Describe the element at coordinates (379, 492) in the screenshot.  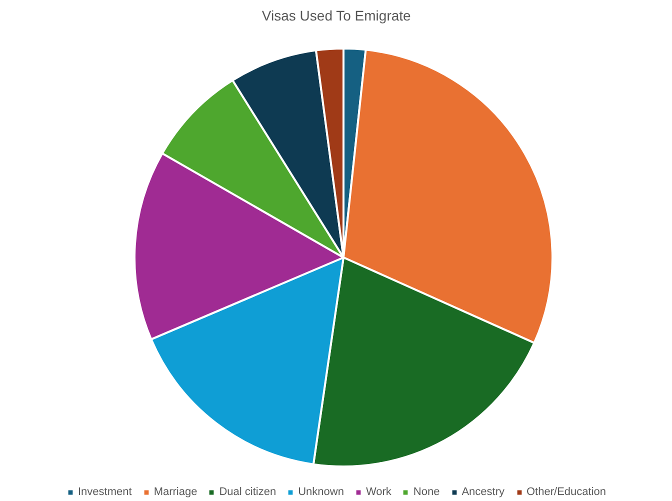
I see `legend-label: Work` at that location.